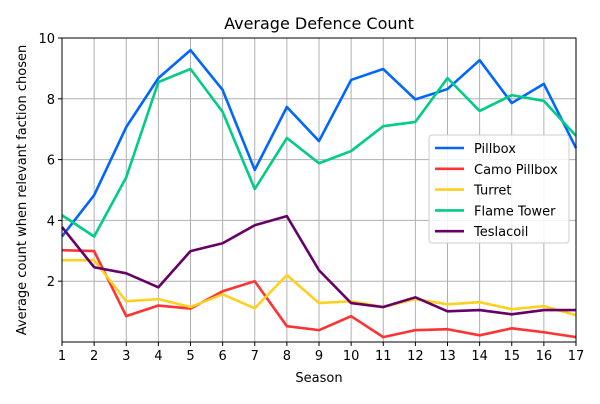 The height and width of the screenshot is (404, 600). Describe the element at coordinates (287, 356) in the screenshot. I see `x-tick-label: 8` at that location.